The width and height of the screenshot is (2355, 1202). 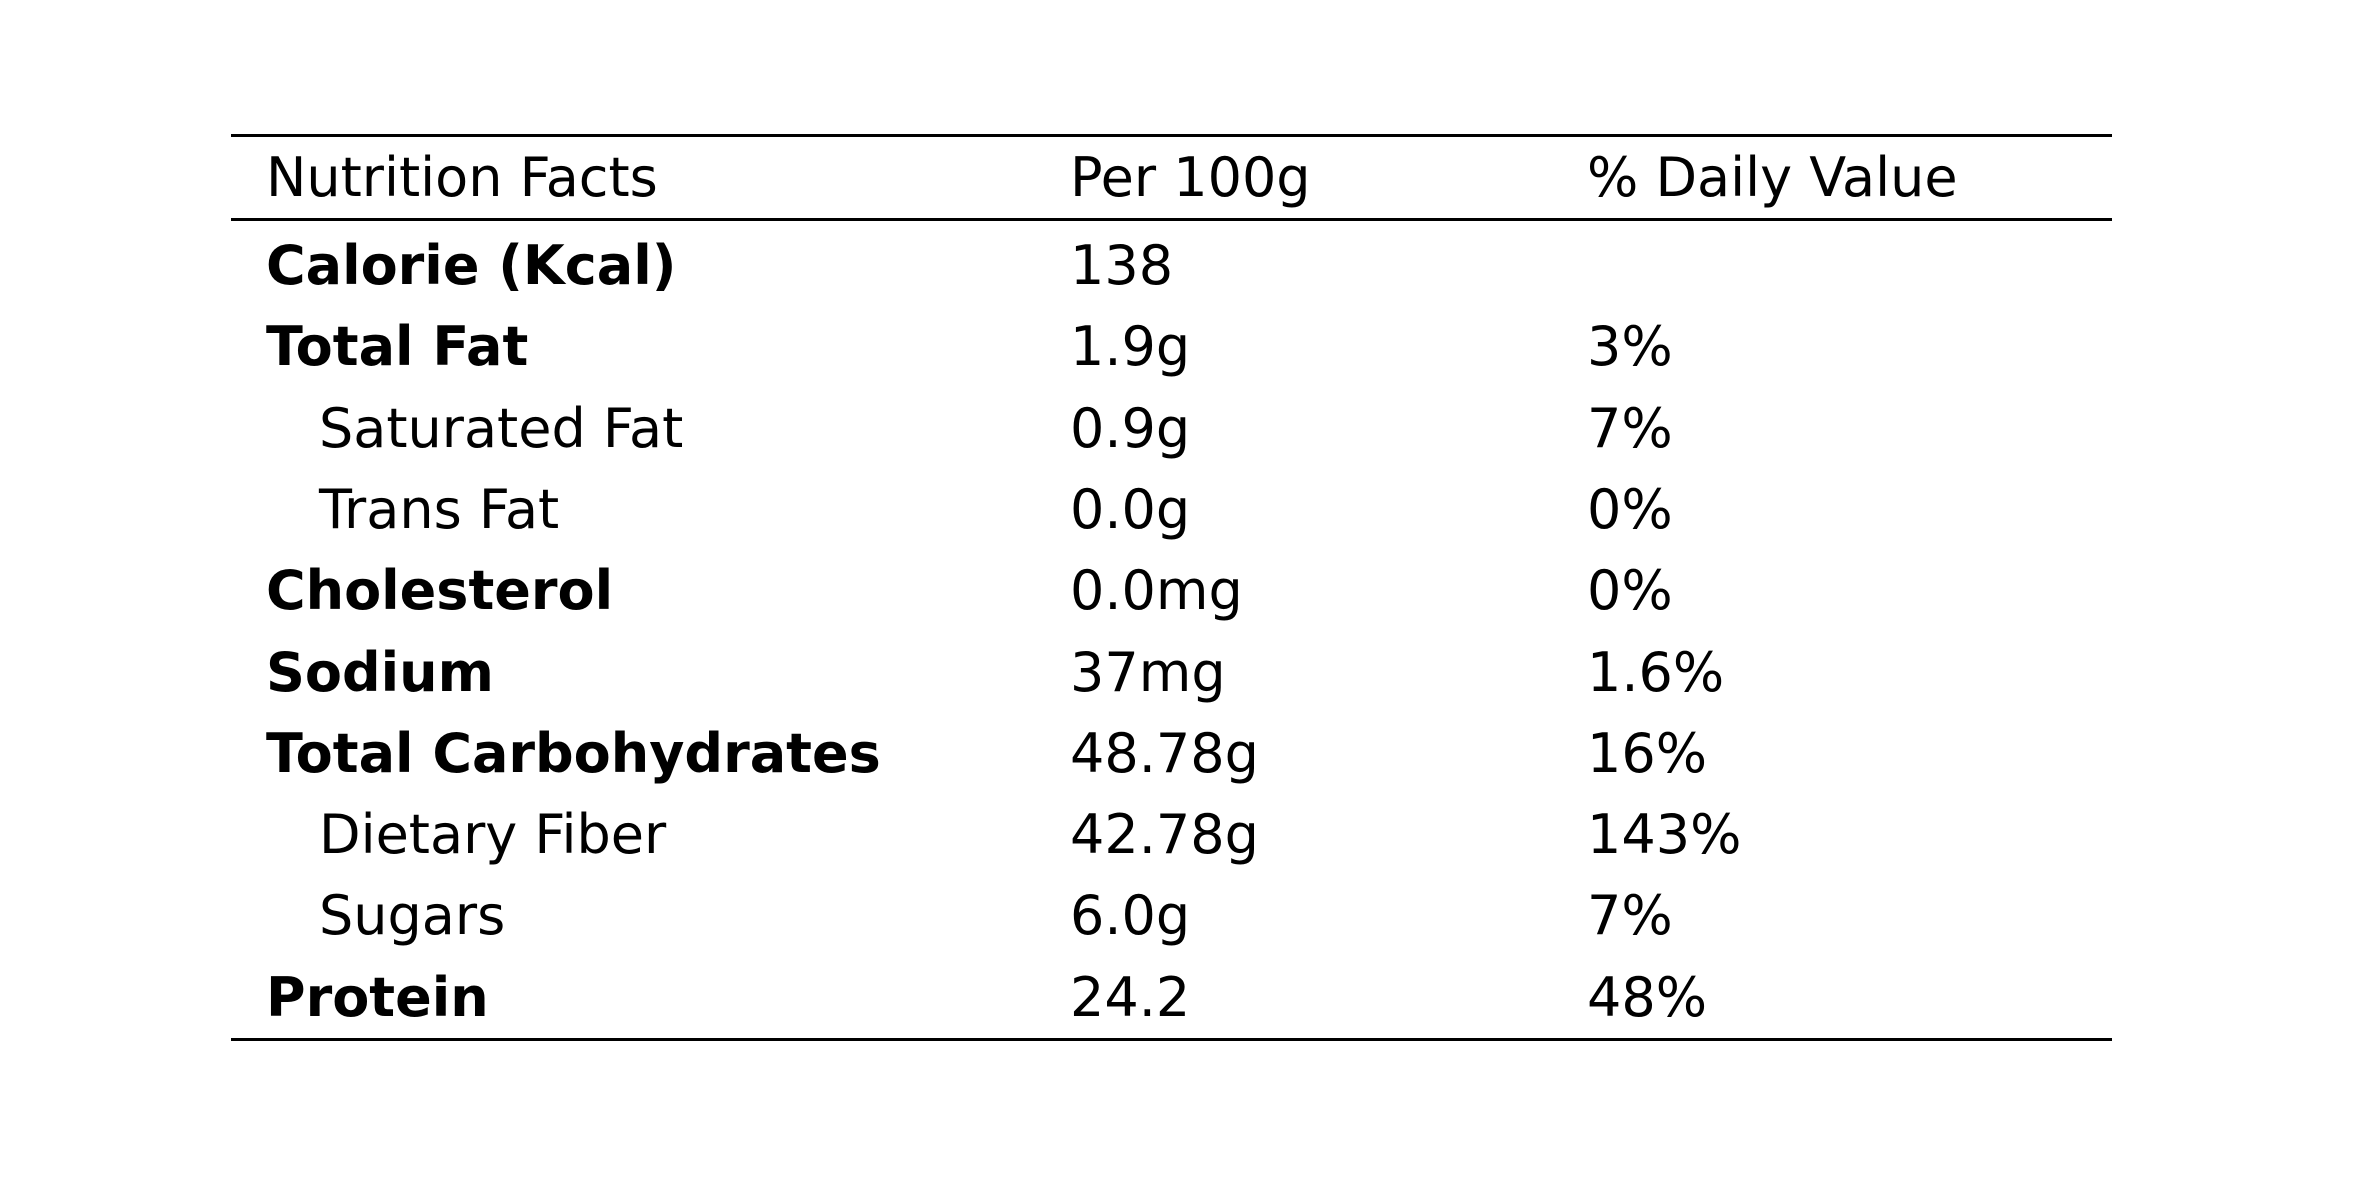 What do you see at coordinates (439, 509) in the screenshot?
I see `sub-nutrient-label: Trans Fat` at bounding box center [439, 509].